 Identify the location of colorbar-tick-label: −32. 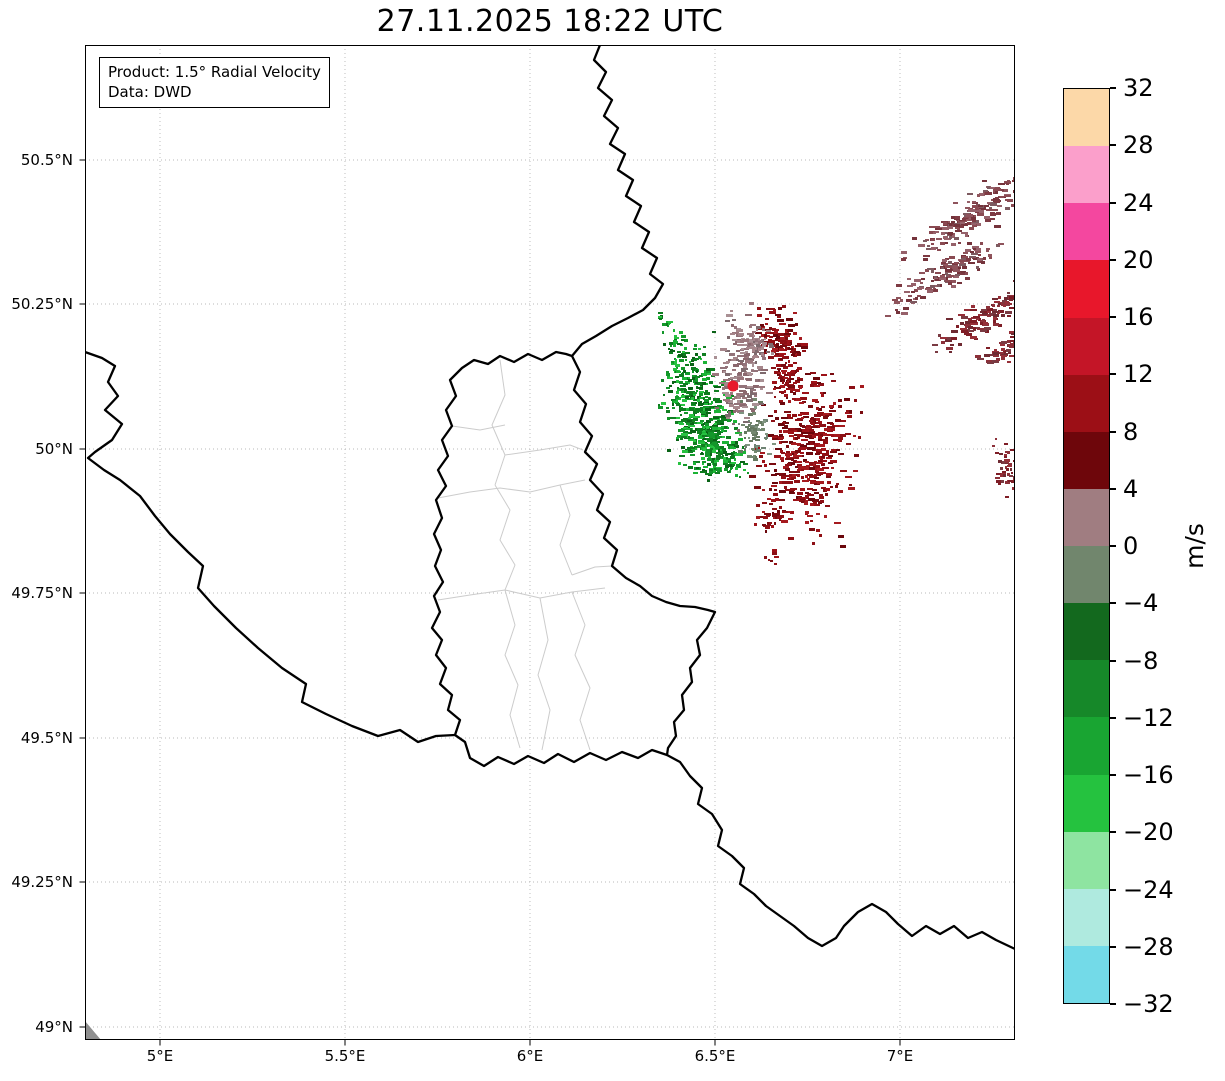
(1148, 1004).